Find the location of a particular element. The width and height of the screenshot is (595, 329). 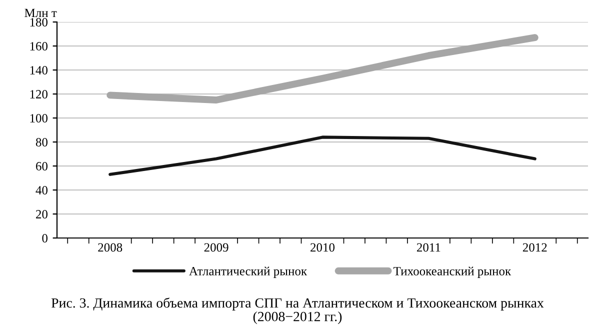

y-tick-label: 100 is located at coordinates (39, 118).